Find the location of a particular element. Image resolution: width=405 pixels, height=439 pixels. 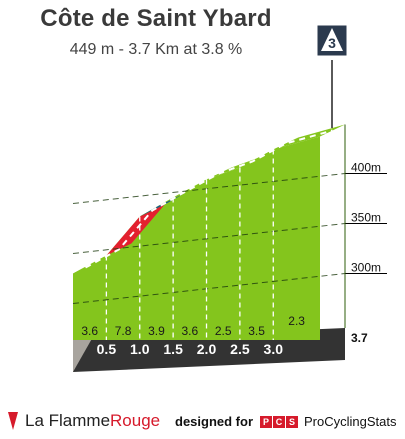

km-label-0.5: 0.5 is located at coordinates (107, 349).